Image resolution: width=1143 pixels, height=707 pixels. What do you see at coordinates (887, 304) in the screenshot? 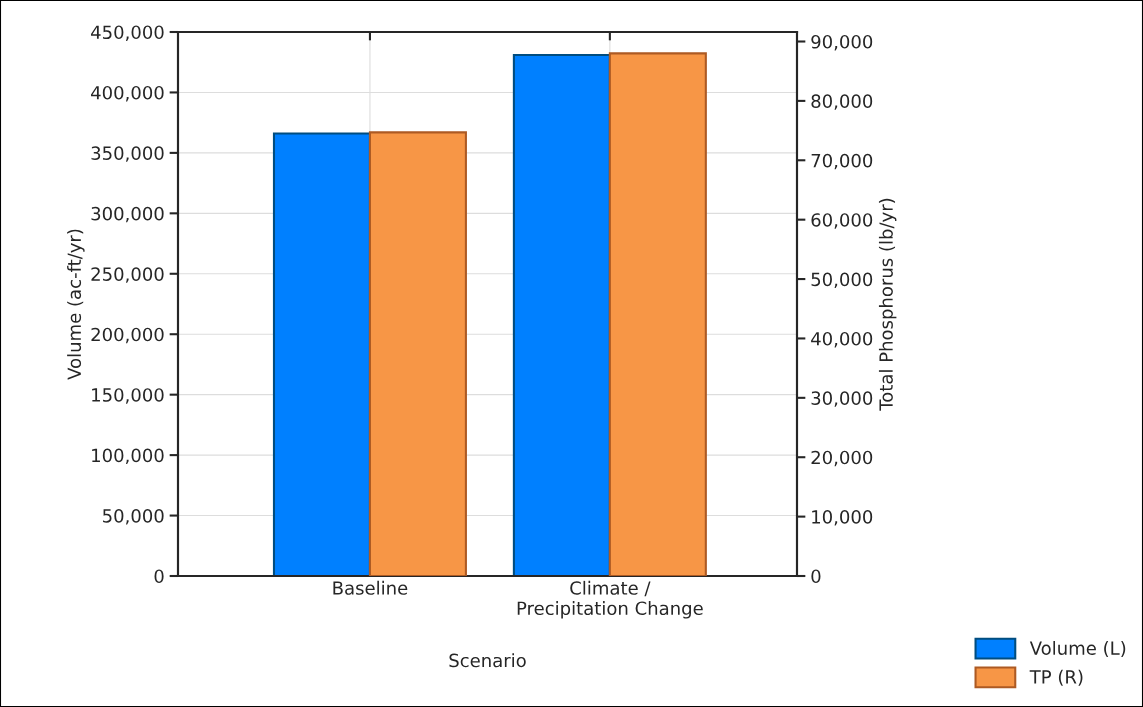
I see `y2-axis-title: Total Phosphorus (lb/yr)` at bounding box center [887, 304].